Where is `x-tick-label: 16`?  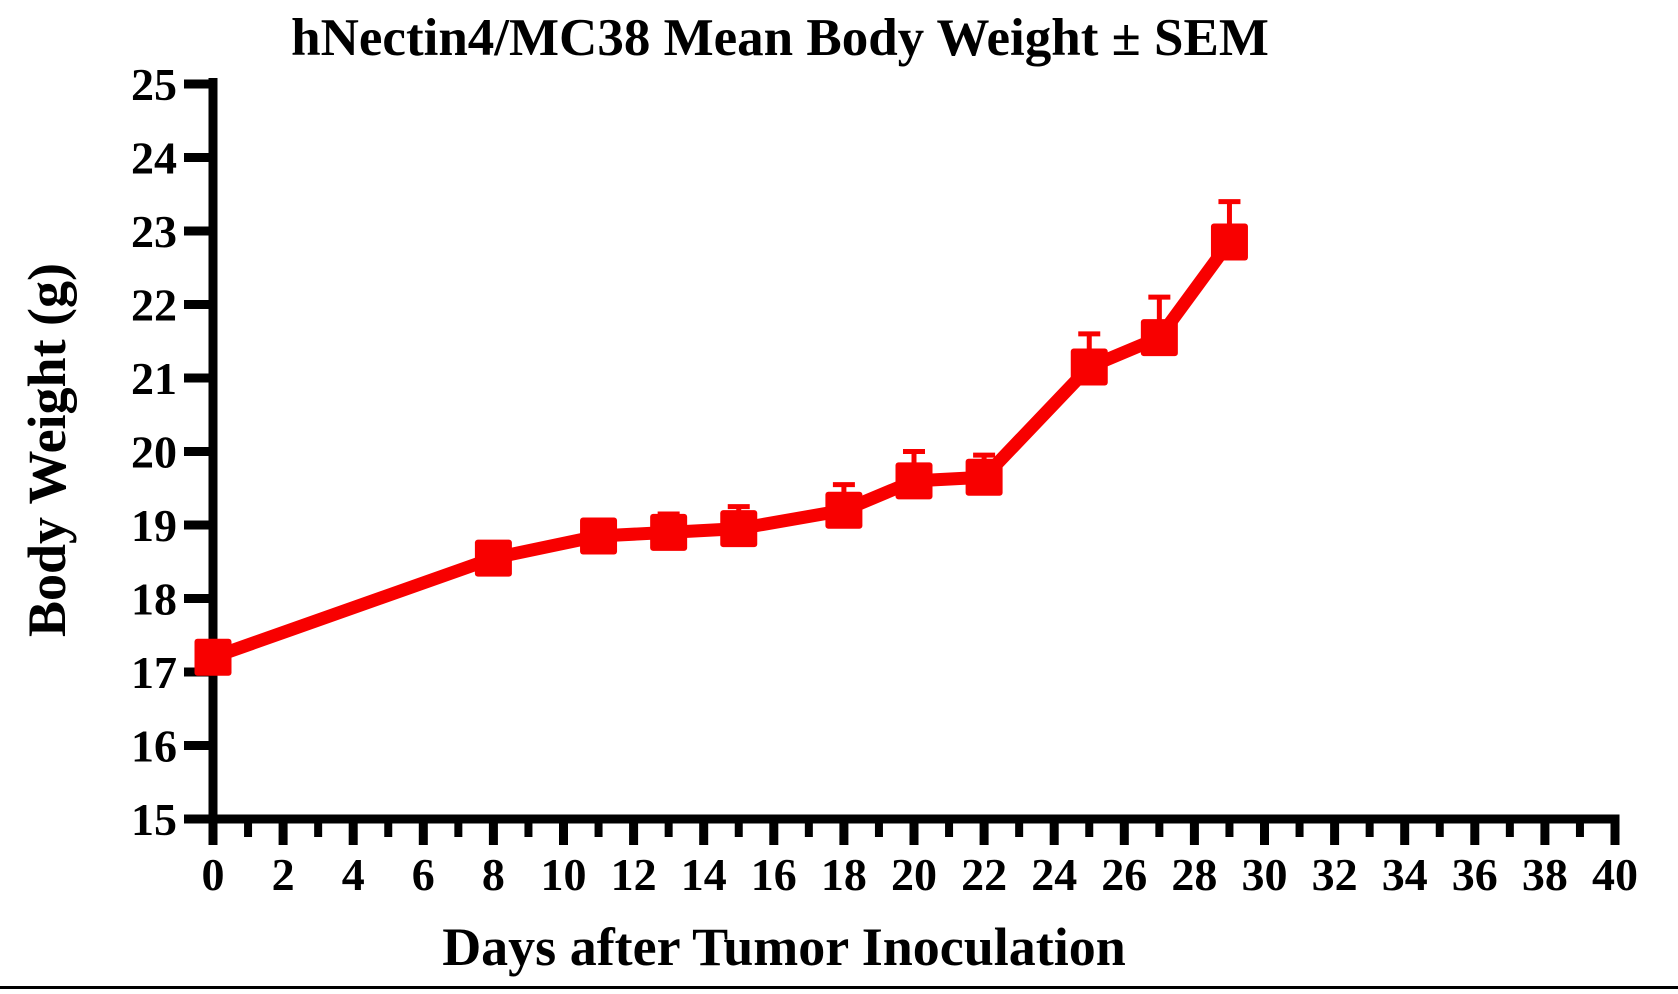 x-tick-label: 16 is located at coordinates (774, 874).